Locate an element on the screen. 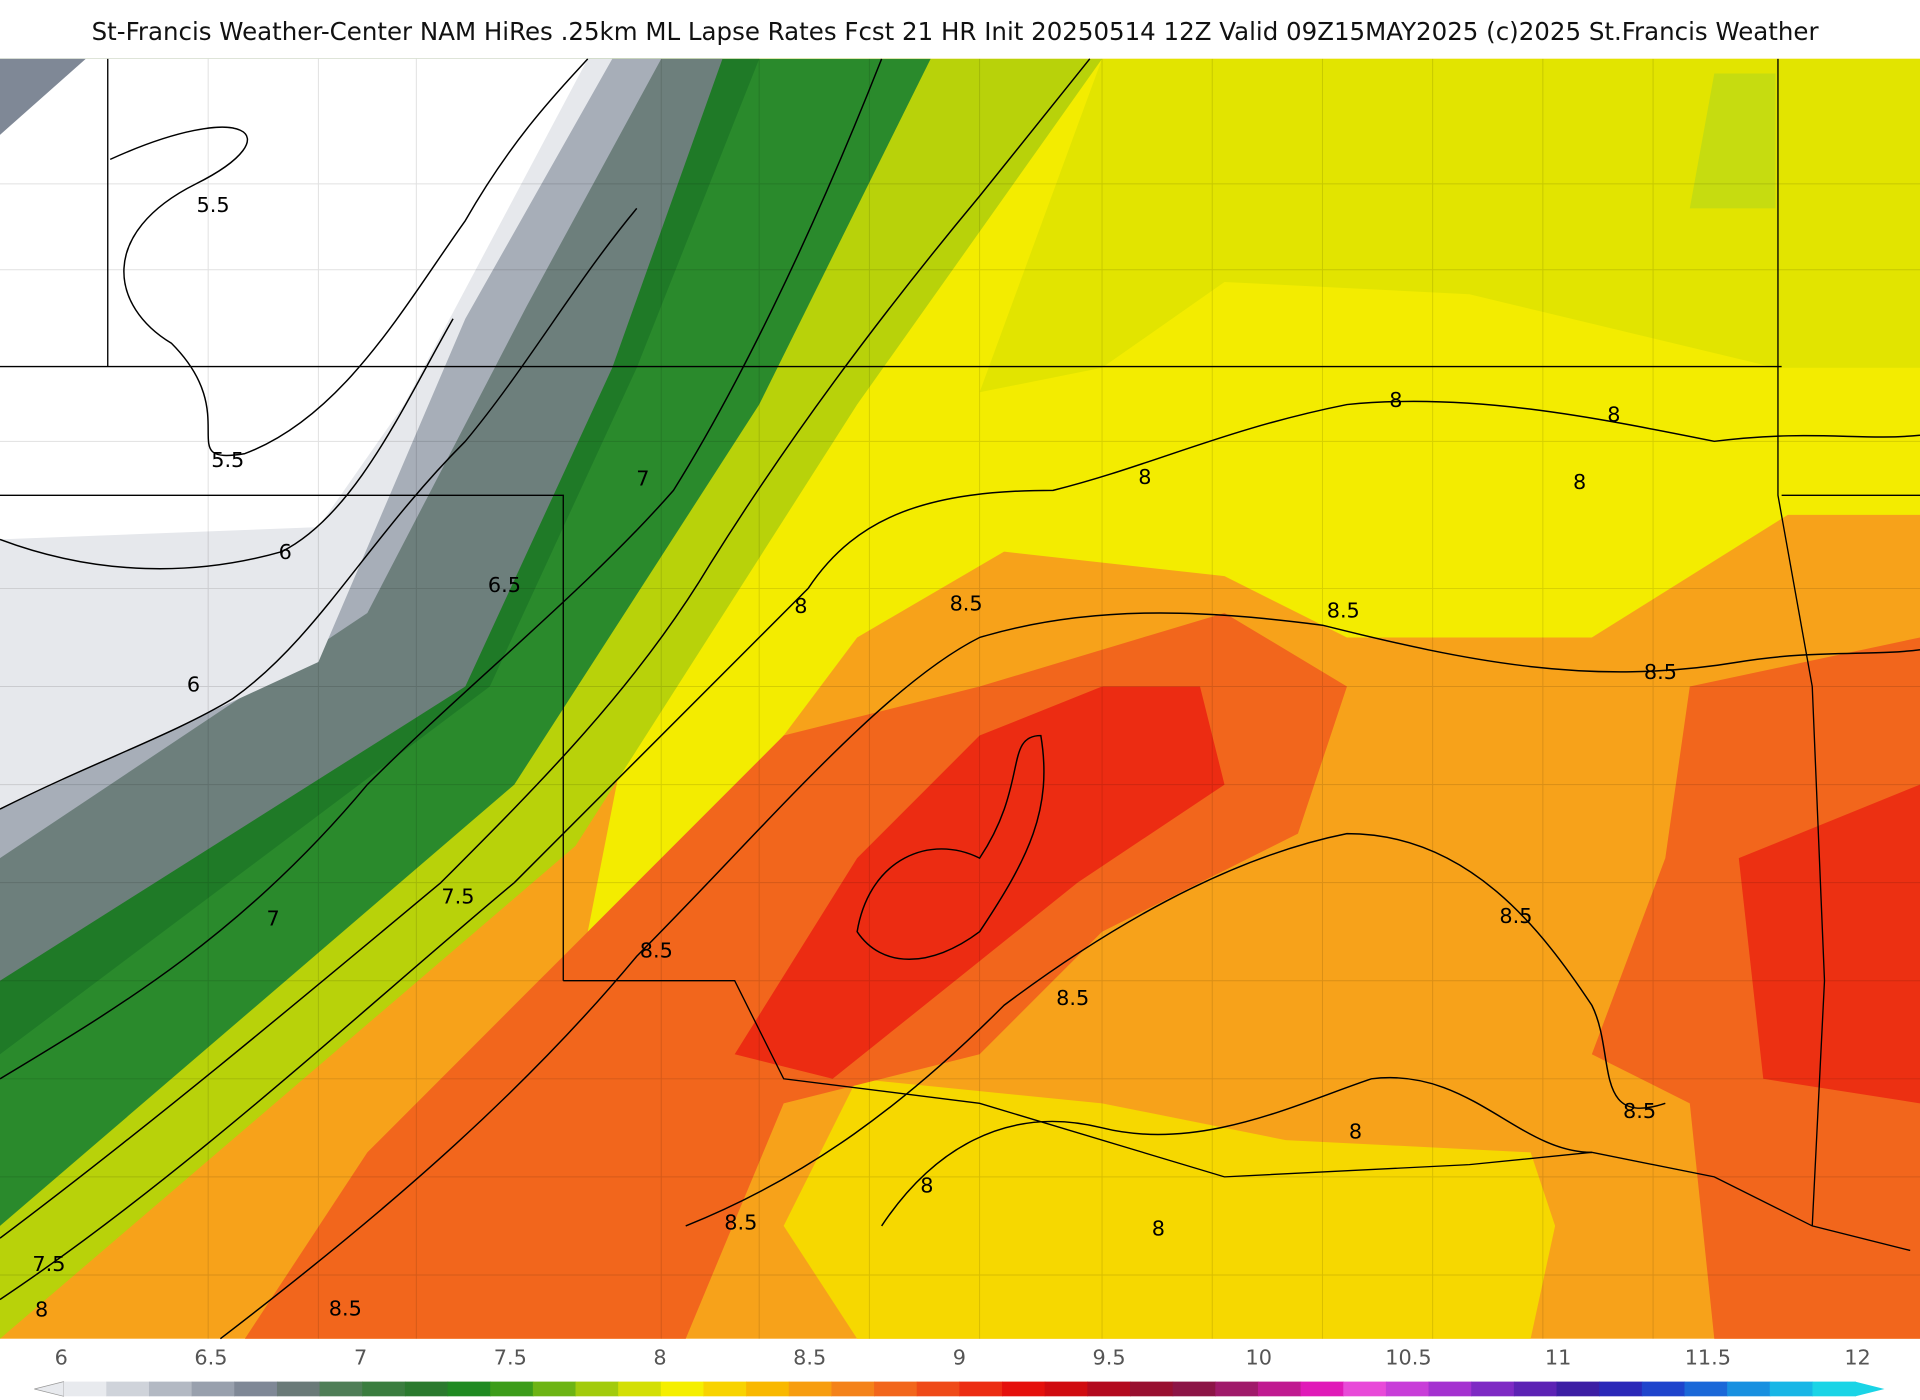  contour-8-5-south is located at coordinates (1175, 1029).